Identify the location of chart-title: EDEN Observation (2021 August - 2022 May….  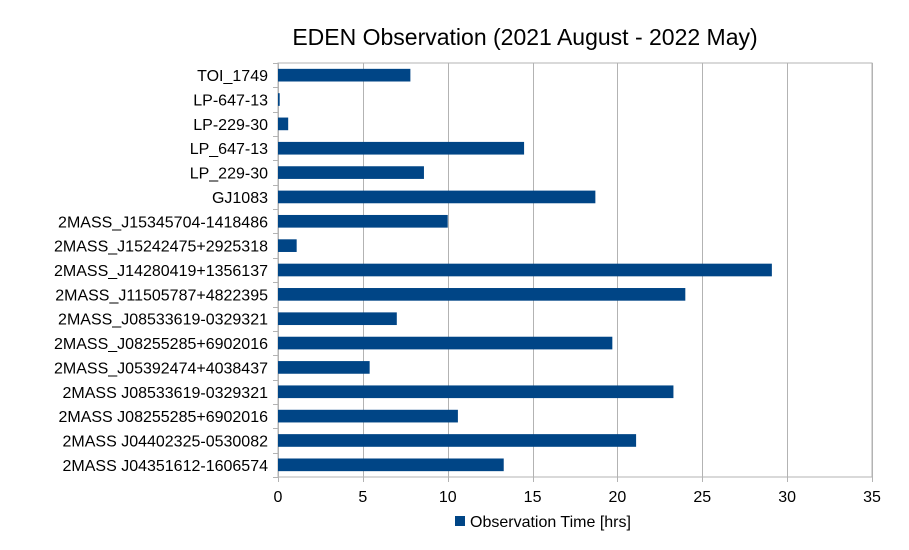
(524, 37).